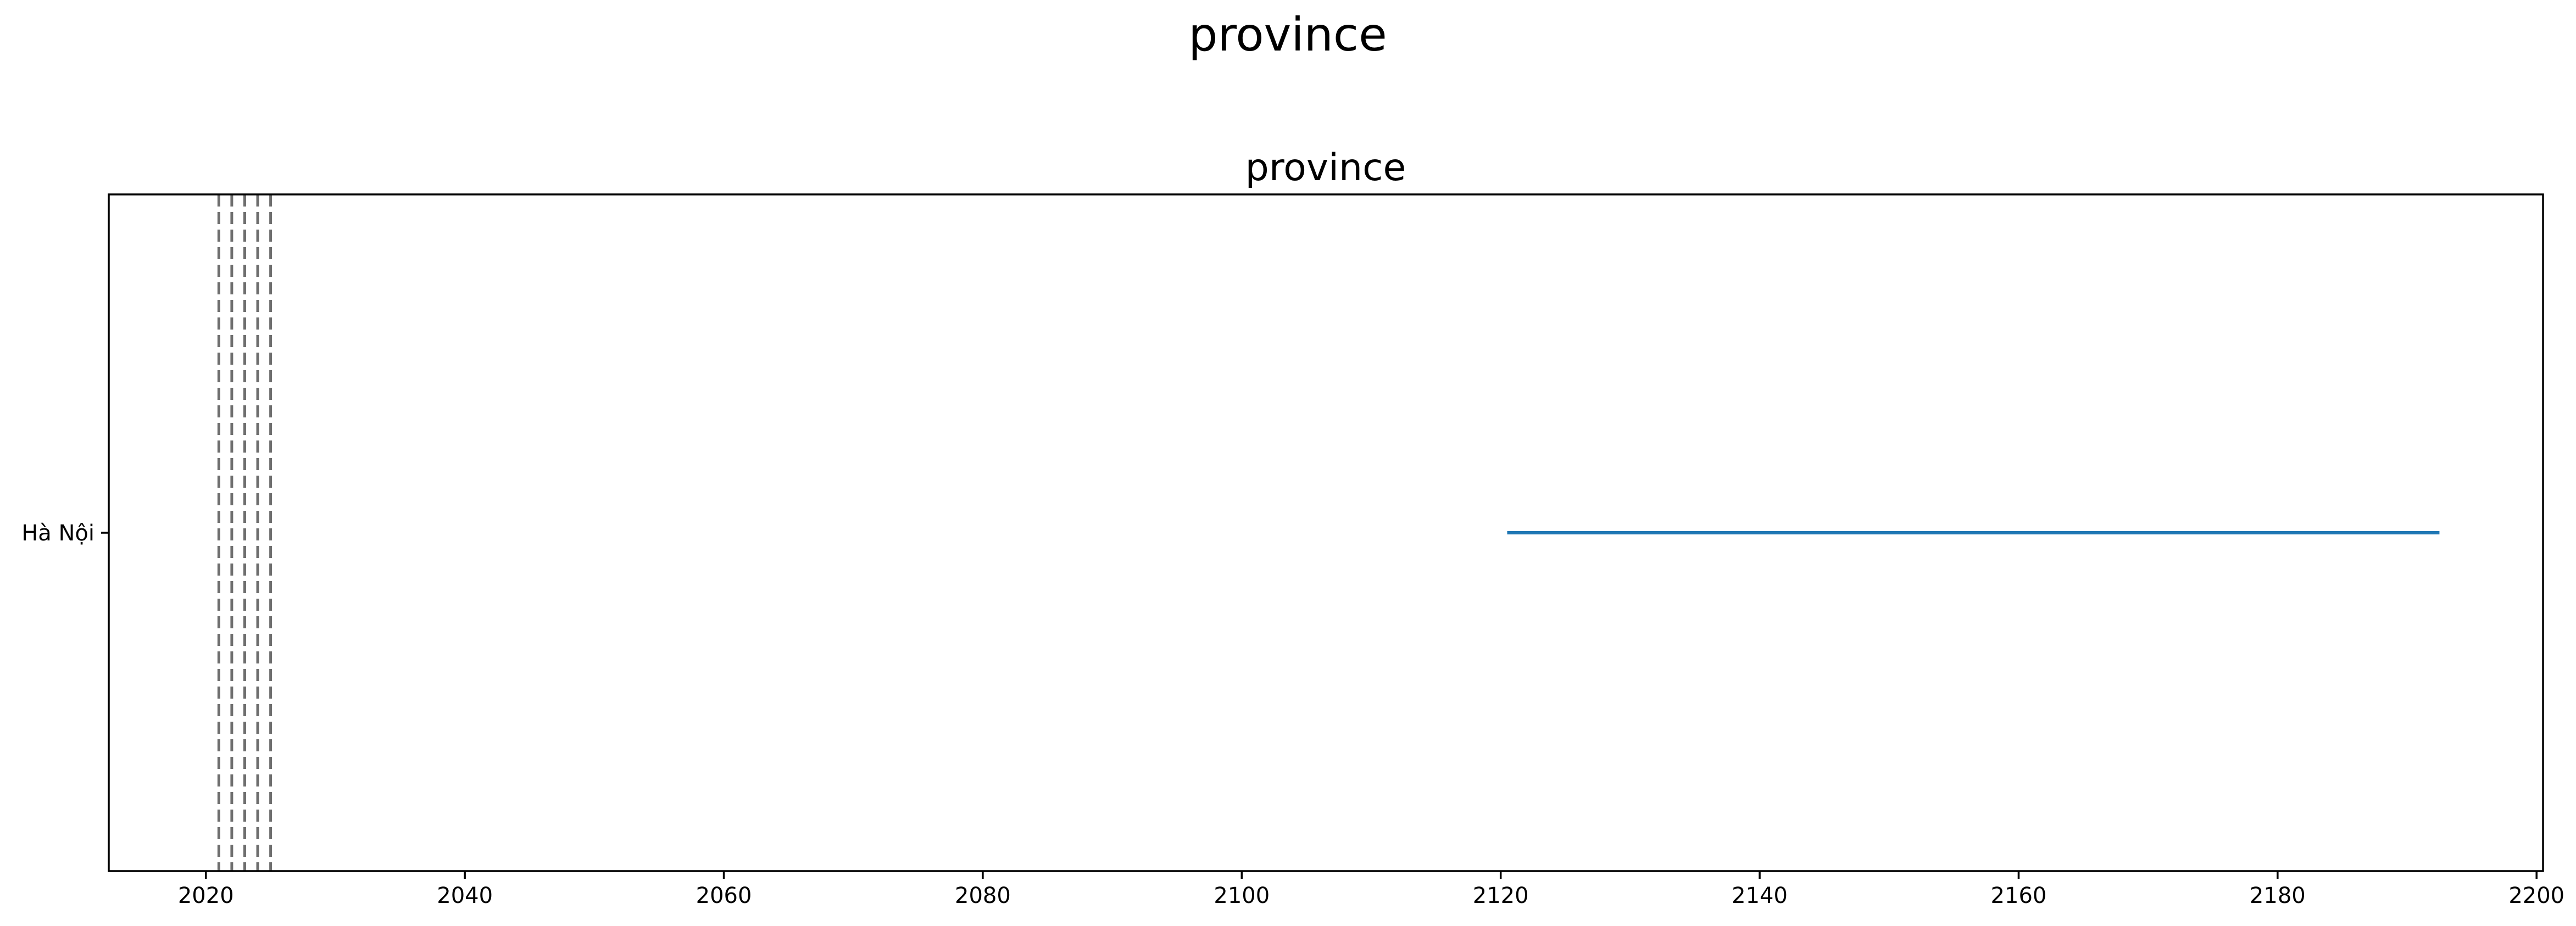 This screenshot has height=926, width=2576. What do you see at coordinates (1326, 167) in the screenshot?
I see `axes-title: province` at bounding box center [1326, 167].